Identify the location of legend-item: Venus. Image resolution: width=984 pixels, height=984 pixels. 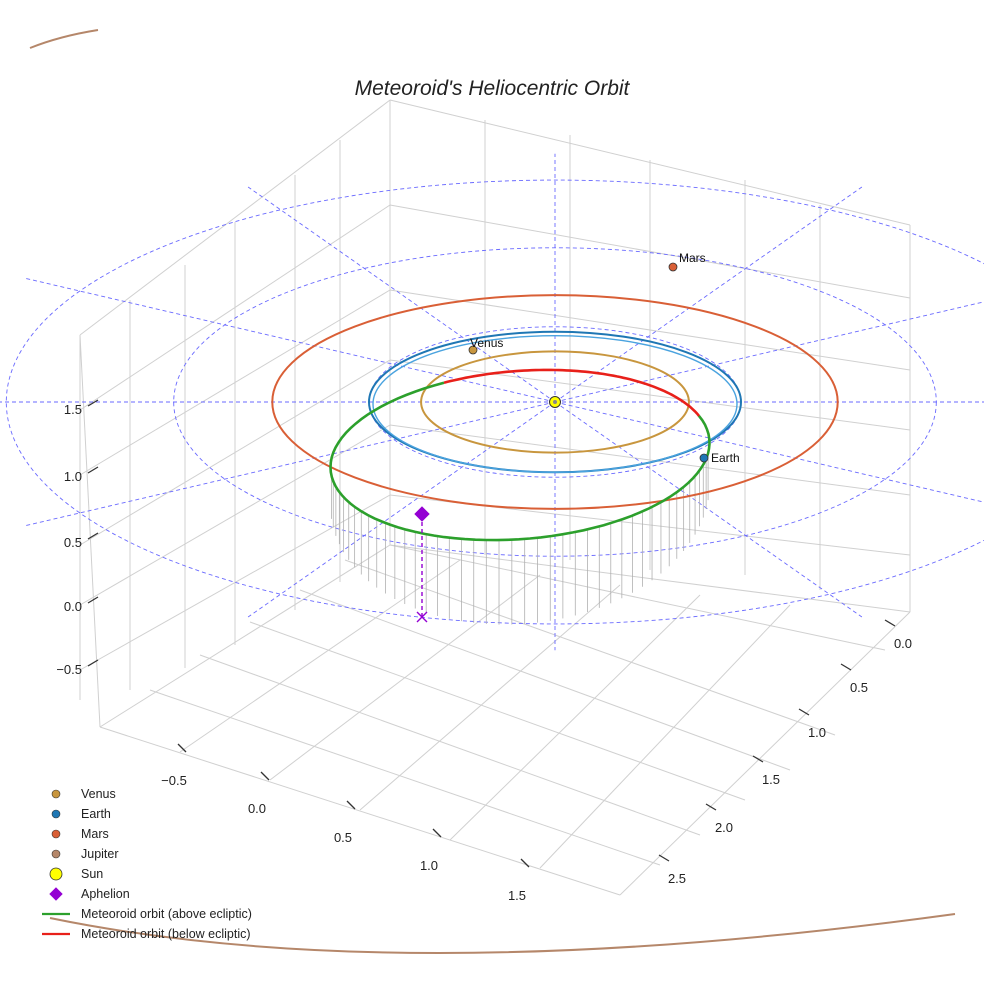
(83, 794).